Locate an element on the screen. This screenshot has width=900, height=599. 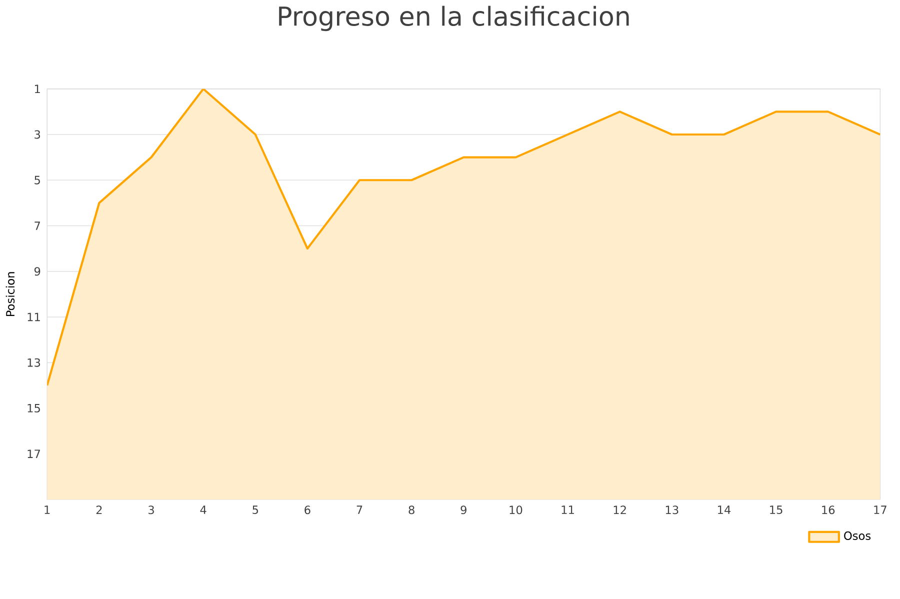
x-tick-label: 11 is located at coordinates (568, 510).